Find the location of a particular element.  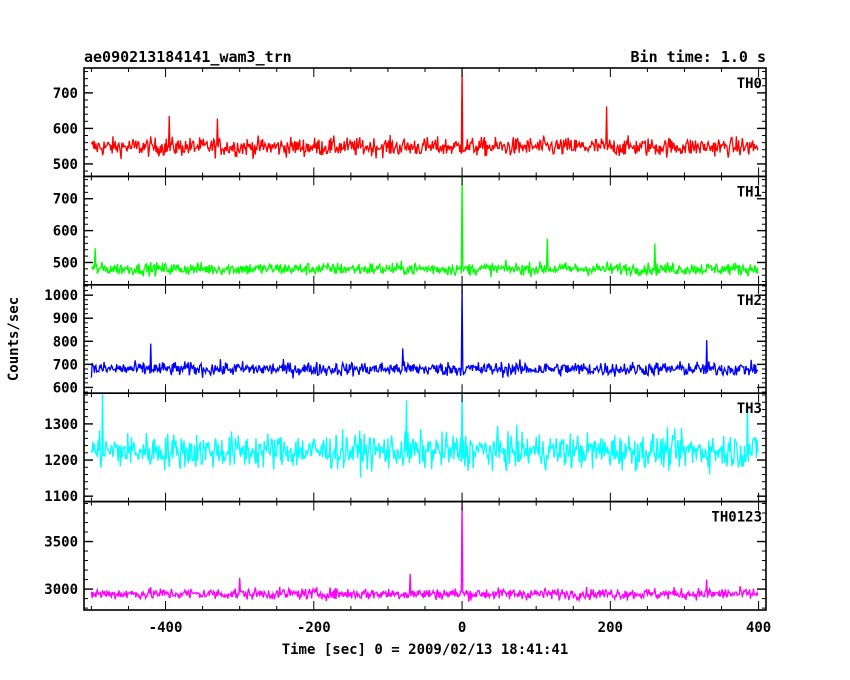

y-tick-label: 3500 is located at coordinates (61, 543).